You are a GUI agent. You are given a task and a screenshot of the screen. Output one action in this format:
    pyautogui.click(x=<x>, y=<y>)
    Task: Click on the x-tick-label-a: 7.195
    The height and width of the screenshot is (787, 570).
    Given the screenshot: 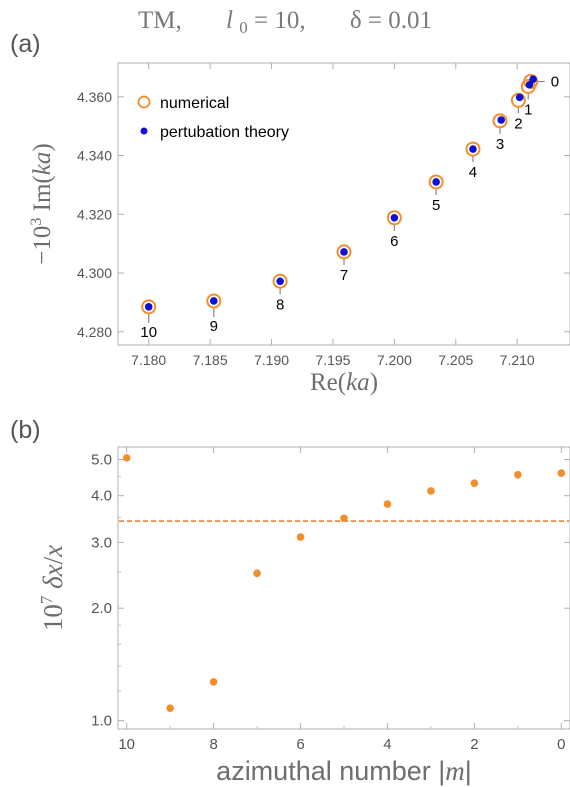 What is the action you would take?
    pyautogui.click(x=332, y=360)
    